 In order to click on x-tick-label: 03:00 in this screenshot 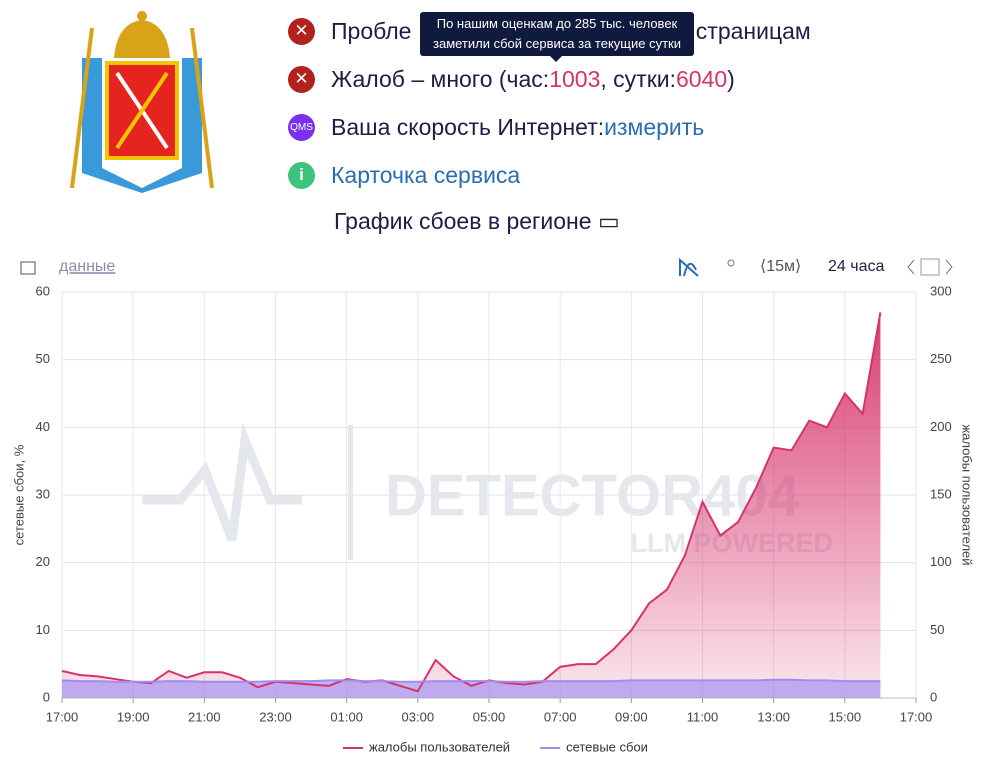, I will do `click(418, 716)`.